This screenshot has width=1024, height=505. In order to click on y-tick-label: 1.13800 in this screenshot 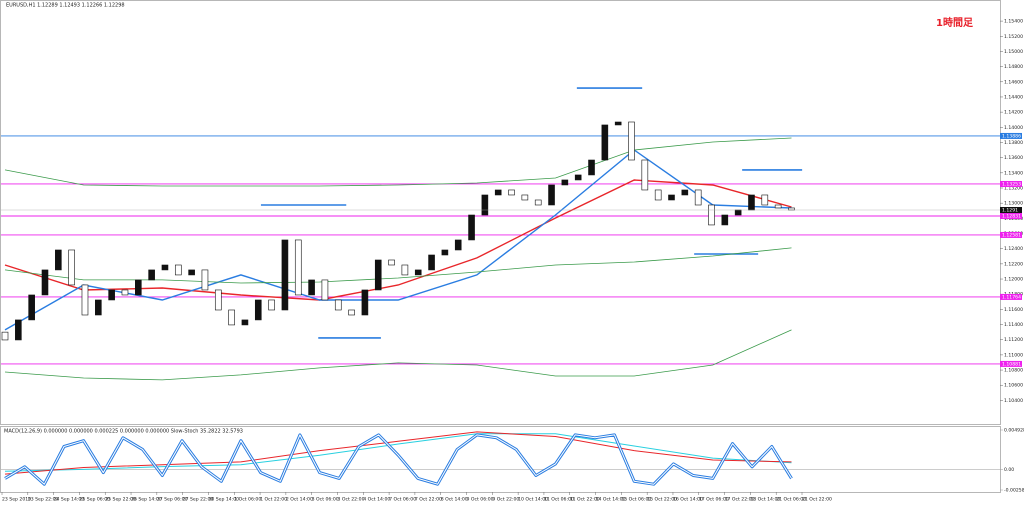, I will do `click(1013, 143)`.